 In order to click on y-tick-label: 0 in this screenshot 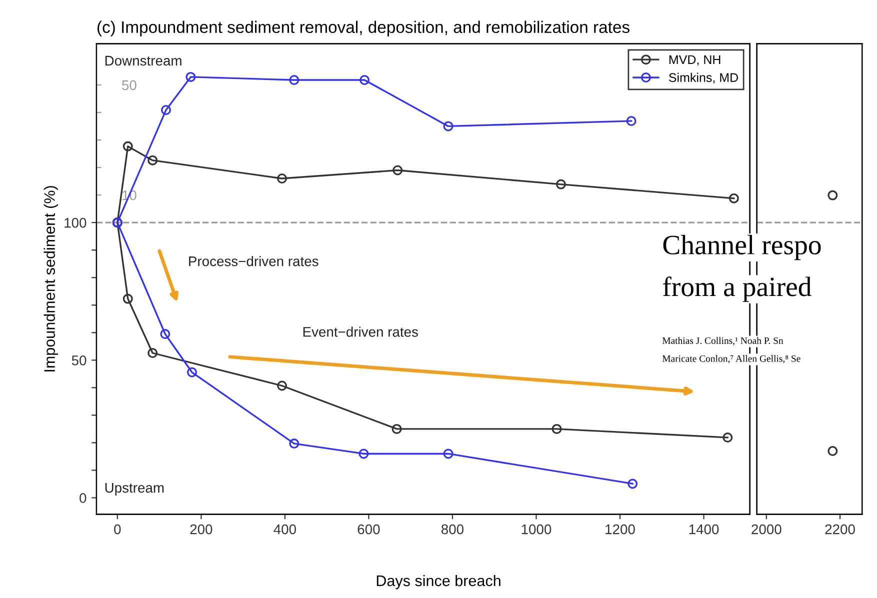, I will do `click(83, 498)`.